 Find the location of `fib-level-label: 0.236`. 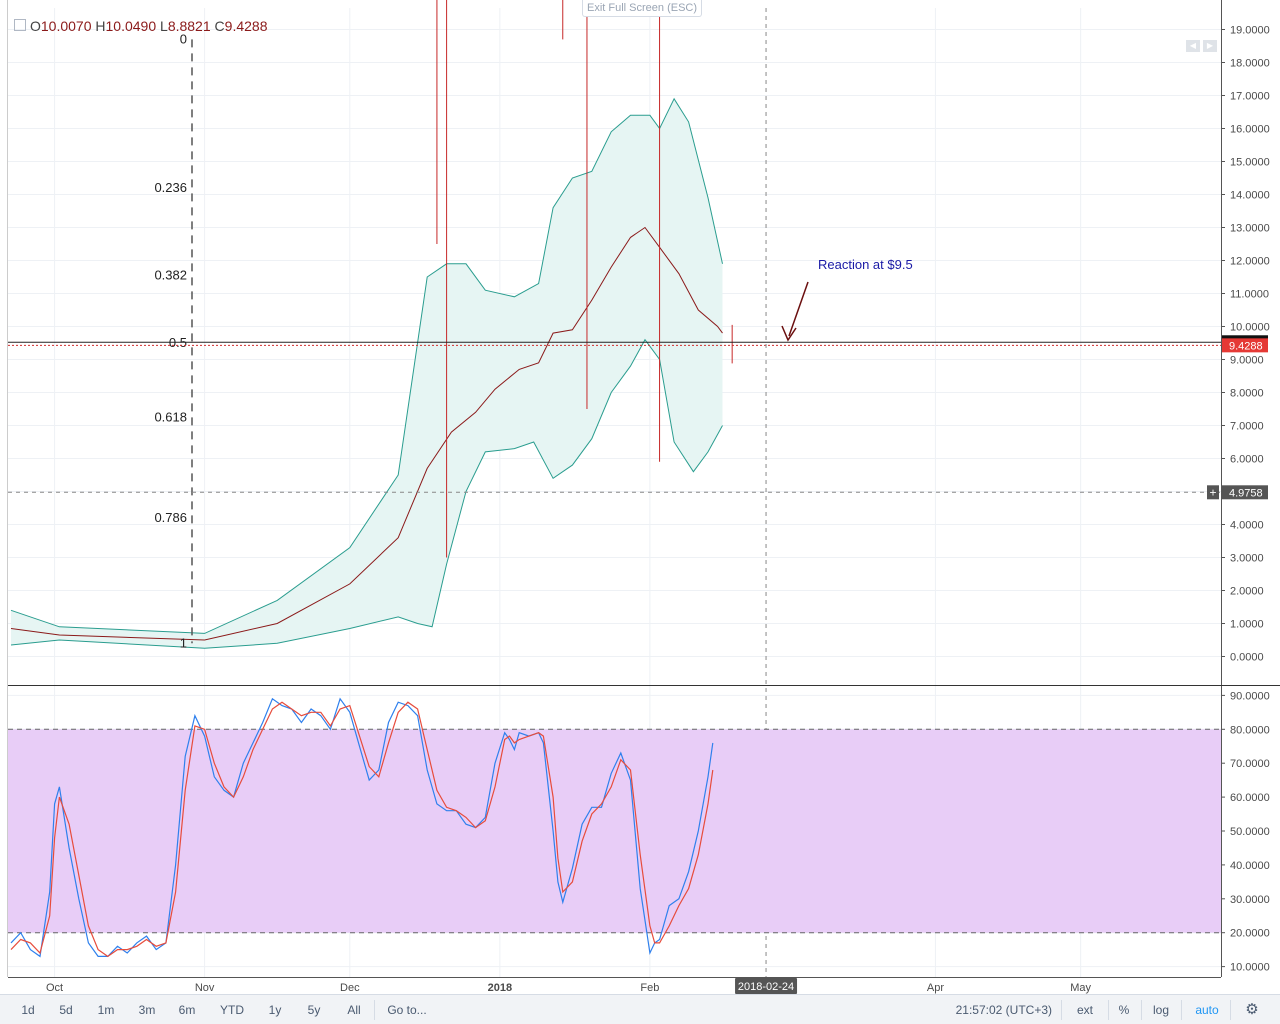

fib-level-label: 0.236 is located at coordinates (170, 187).